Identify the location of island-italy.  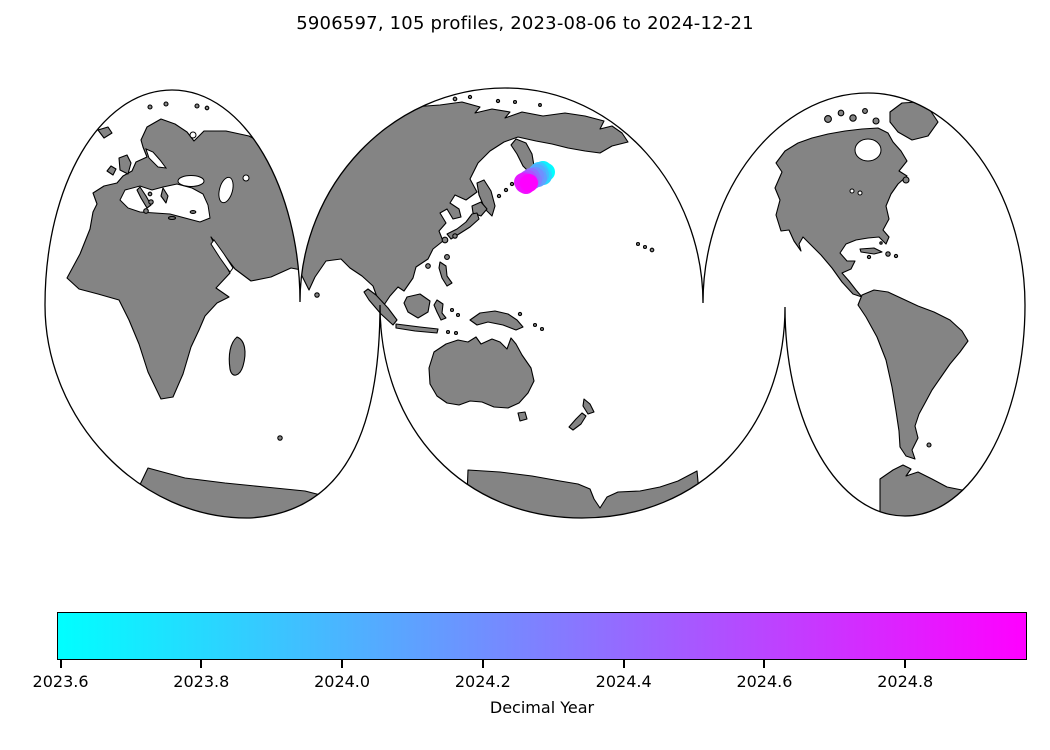
(144, 197).